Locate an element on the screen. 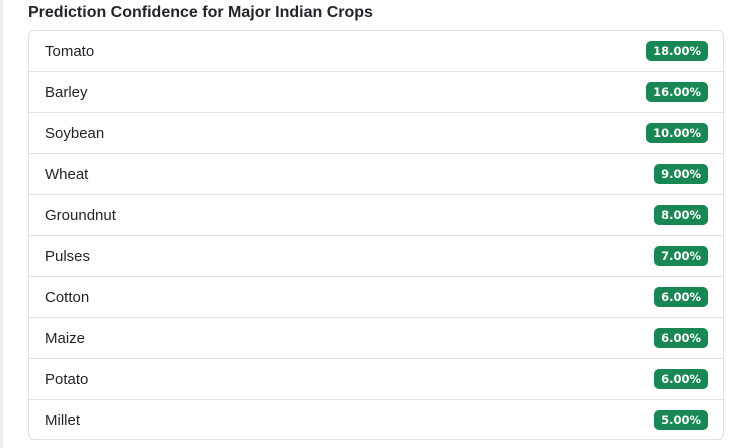  crop-name: Millet is located at coordinates (62, 420).